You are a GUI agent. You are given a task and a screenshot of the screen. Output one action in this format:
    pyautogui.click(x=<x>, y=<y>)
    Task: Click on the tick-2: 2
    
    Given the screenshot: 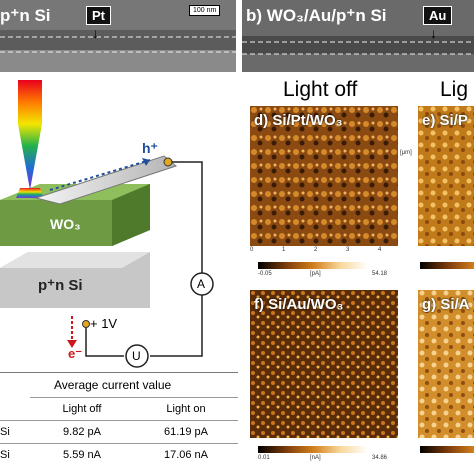 What is the action you would take?
    pyautogui.click(x=316, y=250)
    